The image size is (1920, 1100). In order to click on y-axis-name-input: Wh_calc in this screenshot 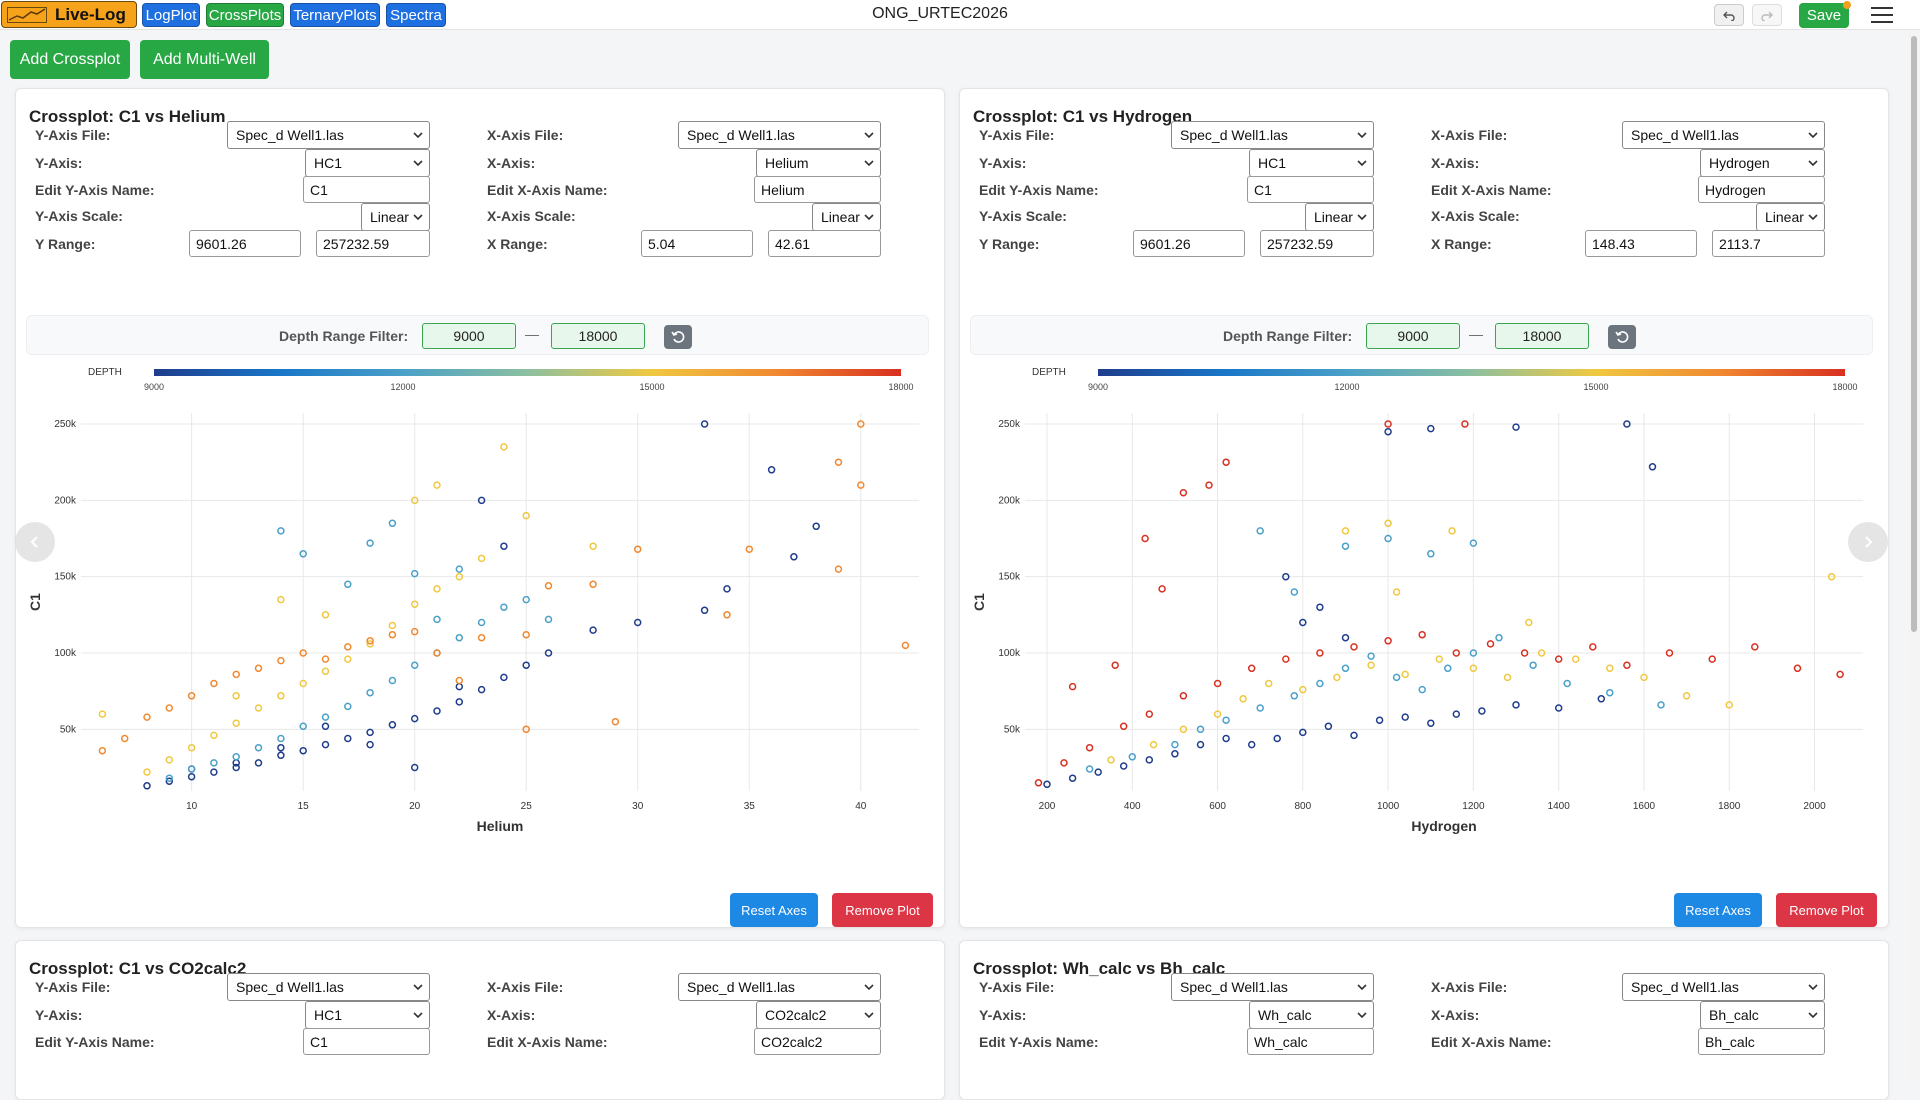, I will do `click(1310, 1041)`.